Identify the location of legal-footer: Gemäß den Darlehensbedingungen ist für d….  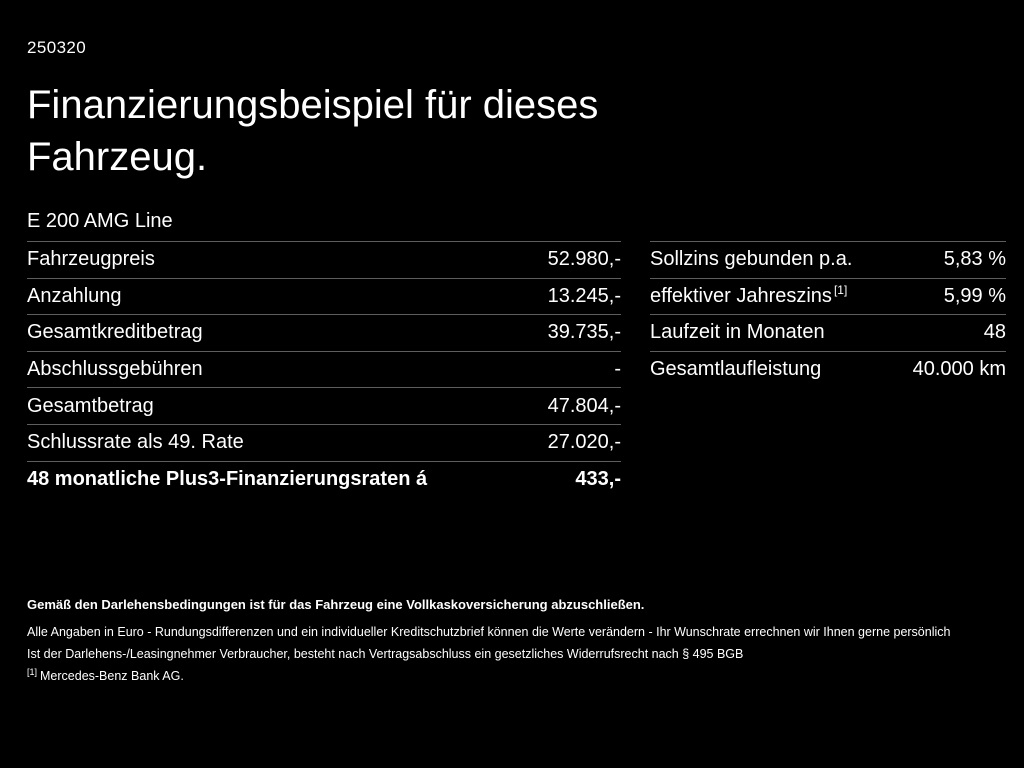
(511, 640).